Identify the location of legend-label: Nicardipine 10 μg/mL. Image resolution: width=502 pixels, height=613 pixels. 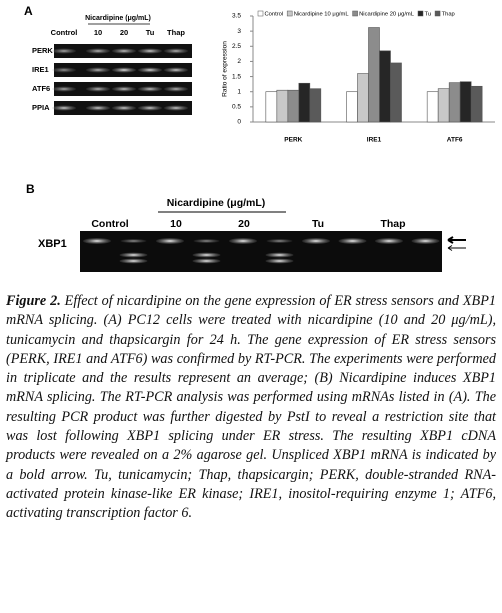
(322, 15).